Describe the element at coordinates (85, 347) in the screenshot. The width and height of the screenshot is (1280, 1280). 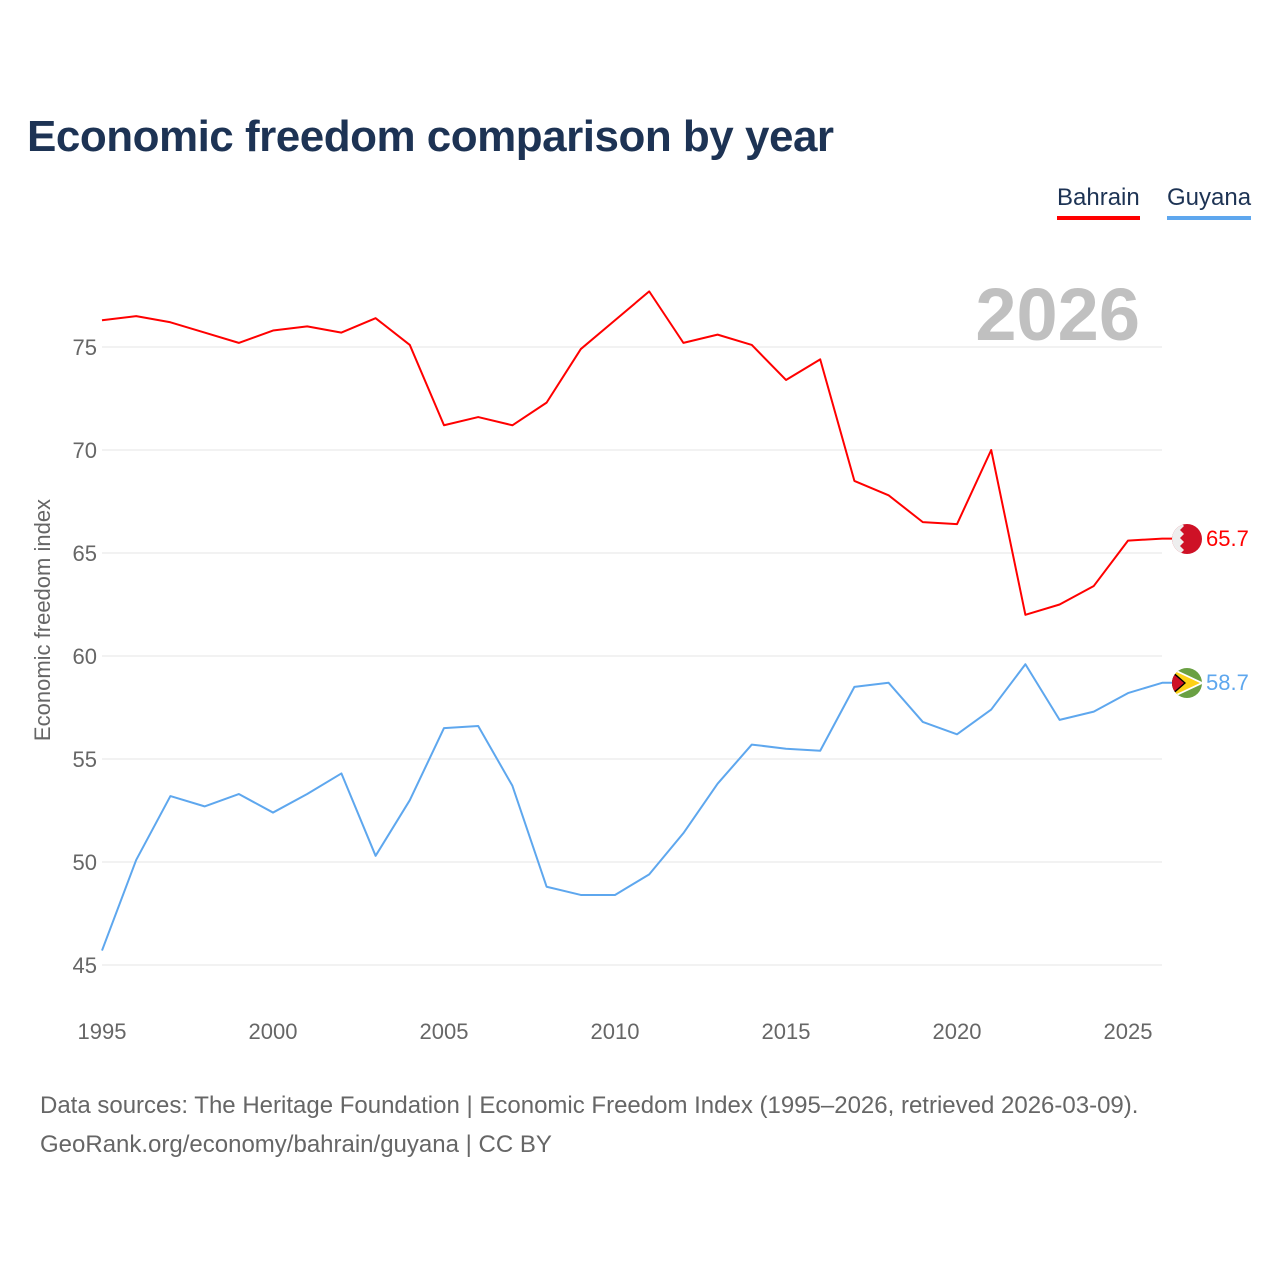
I see `y-tick-label: 75` at that location.